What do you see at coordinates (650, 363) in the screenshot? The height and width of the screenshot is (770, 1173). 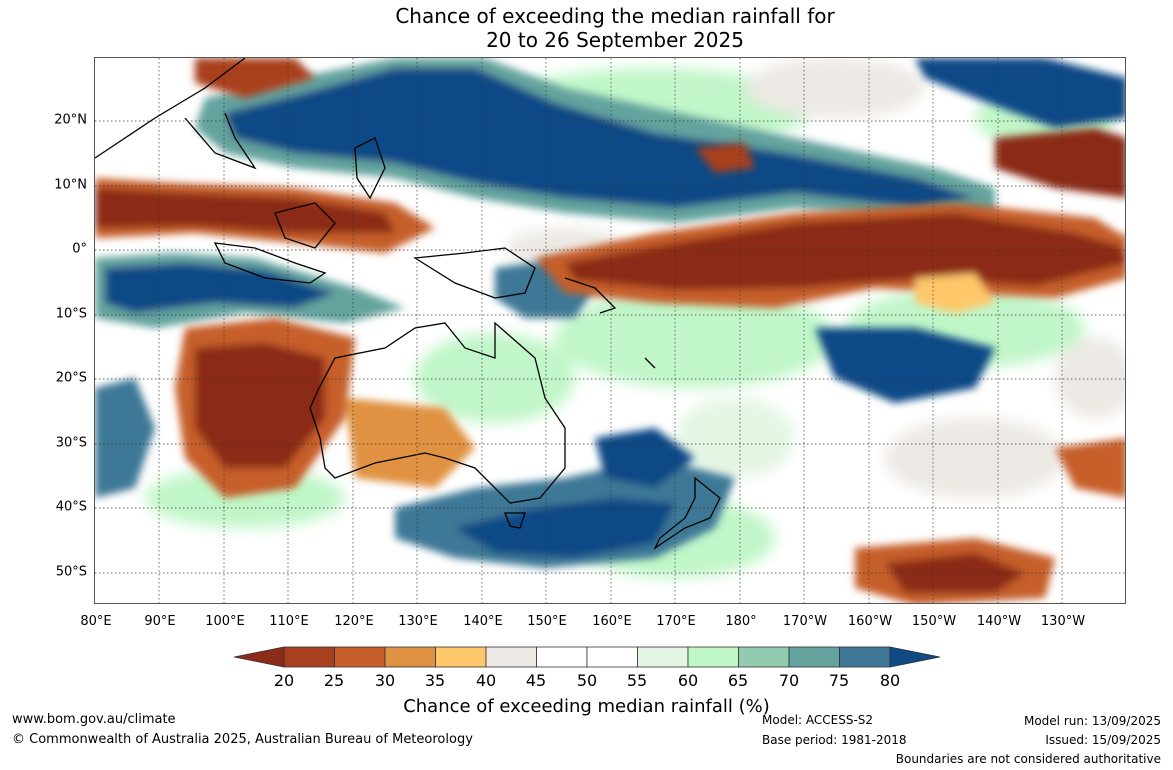 I see `new-caledonia-coast` at bounding box center [650, 363].